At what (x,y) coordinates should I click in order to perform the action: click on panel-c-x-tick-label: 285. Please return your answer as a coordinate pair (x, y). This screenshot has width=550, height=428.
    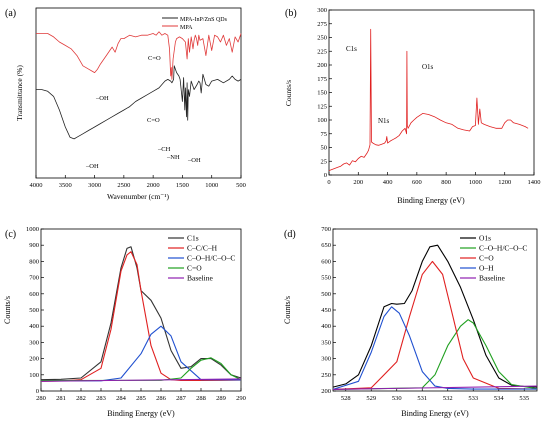
    Looking at the image, I should click on (141, 398).